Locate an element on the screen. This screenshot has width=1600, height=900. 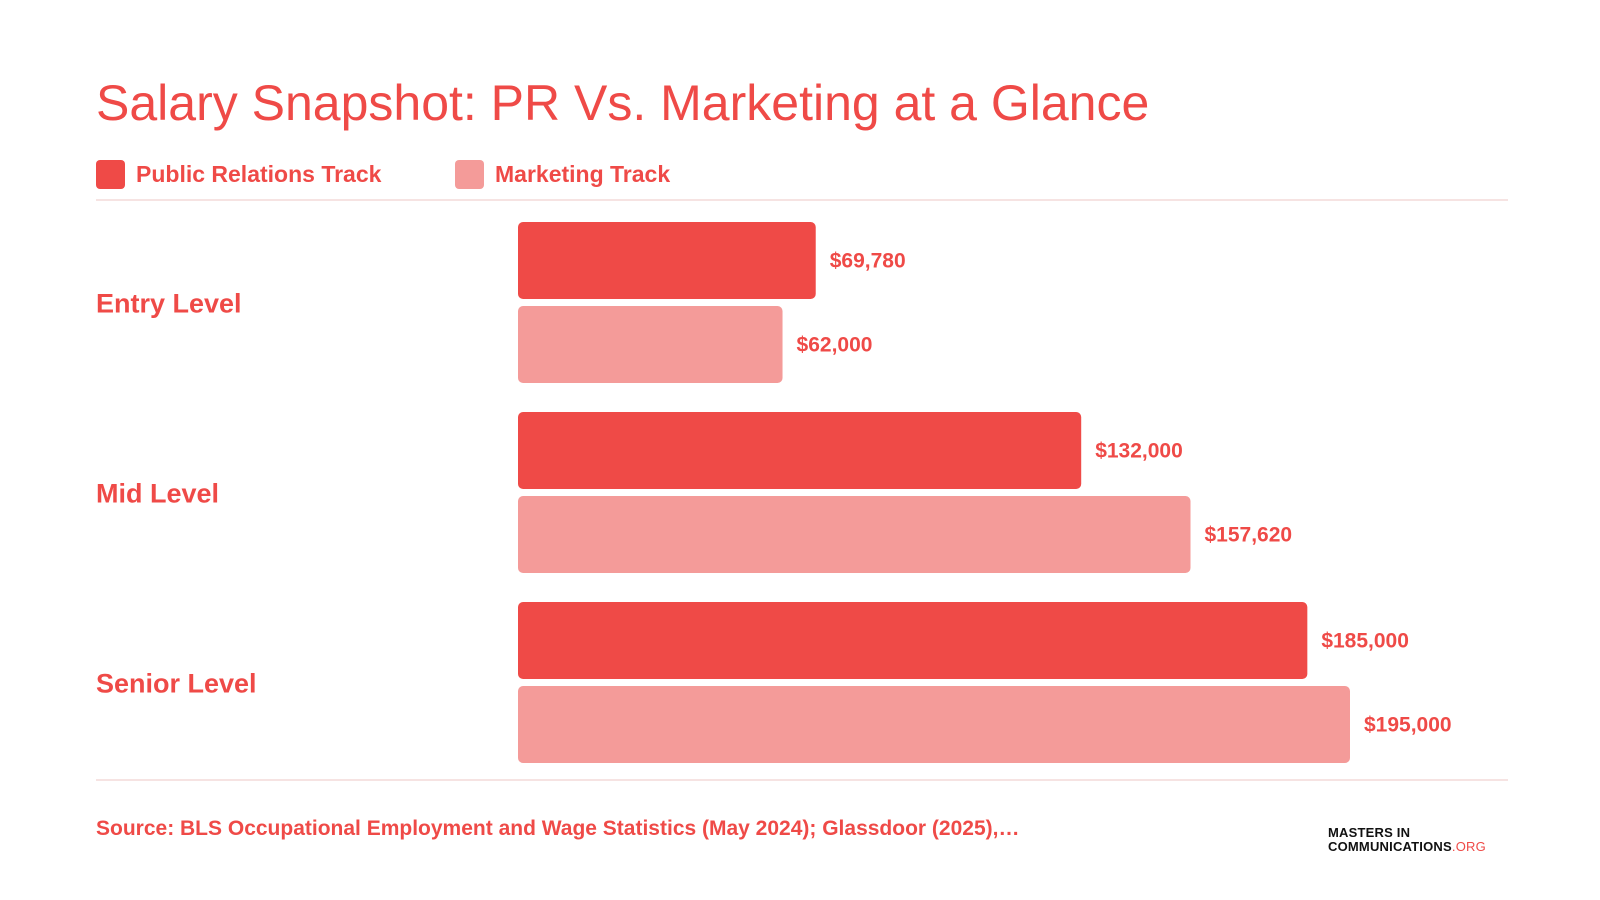
category-label: Mid Level is located at coordinates (157, 494).